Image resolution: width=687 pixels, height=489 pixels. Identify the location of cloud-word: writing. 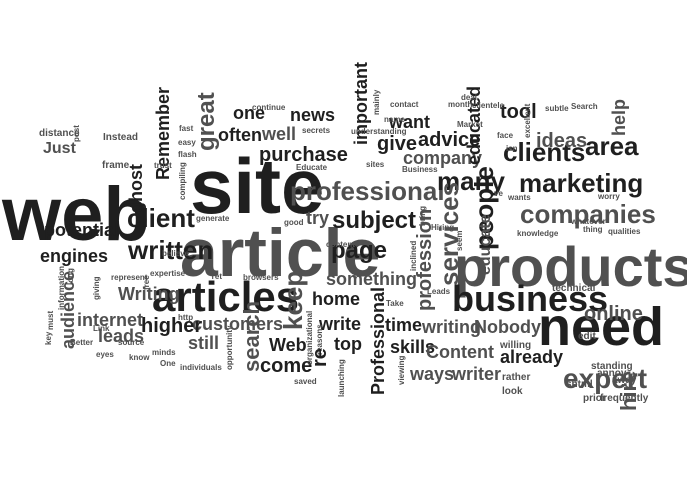
(451, 327).